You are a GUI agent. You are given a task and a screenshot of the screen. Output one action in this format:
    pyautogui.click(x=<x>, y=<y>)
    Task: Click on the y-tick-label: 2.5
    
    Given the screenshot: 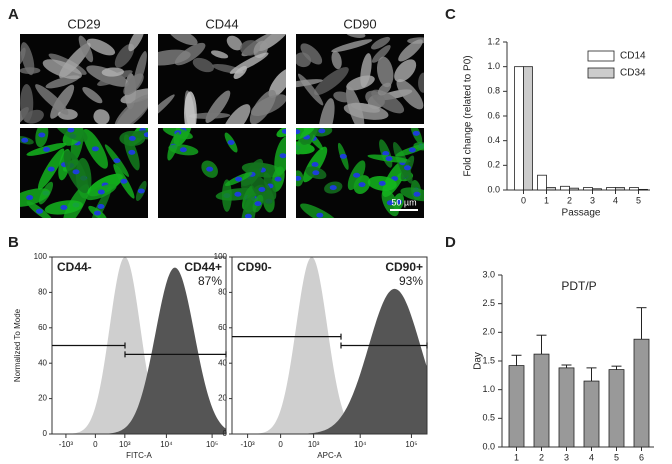 What is the action you would take?
    pyautogui.click(x=488, y=303)
    